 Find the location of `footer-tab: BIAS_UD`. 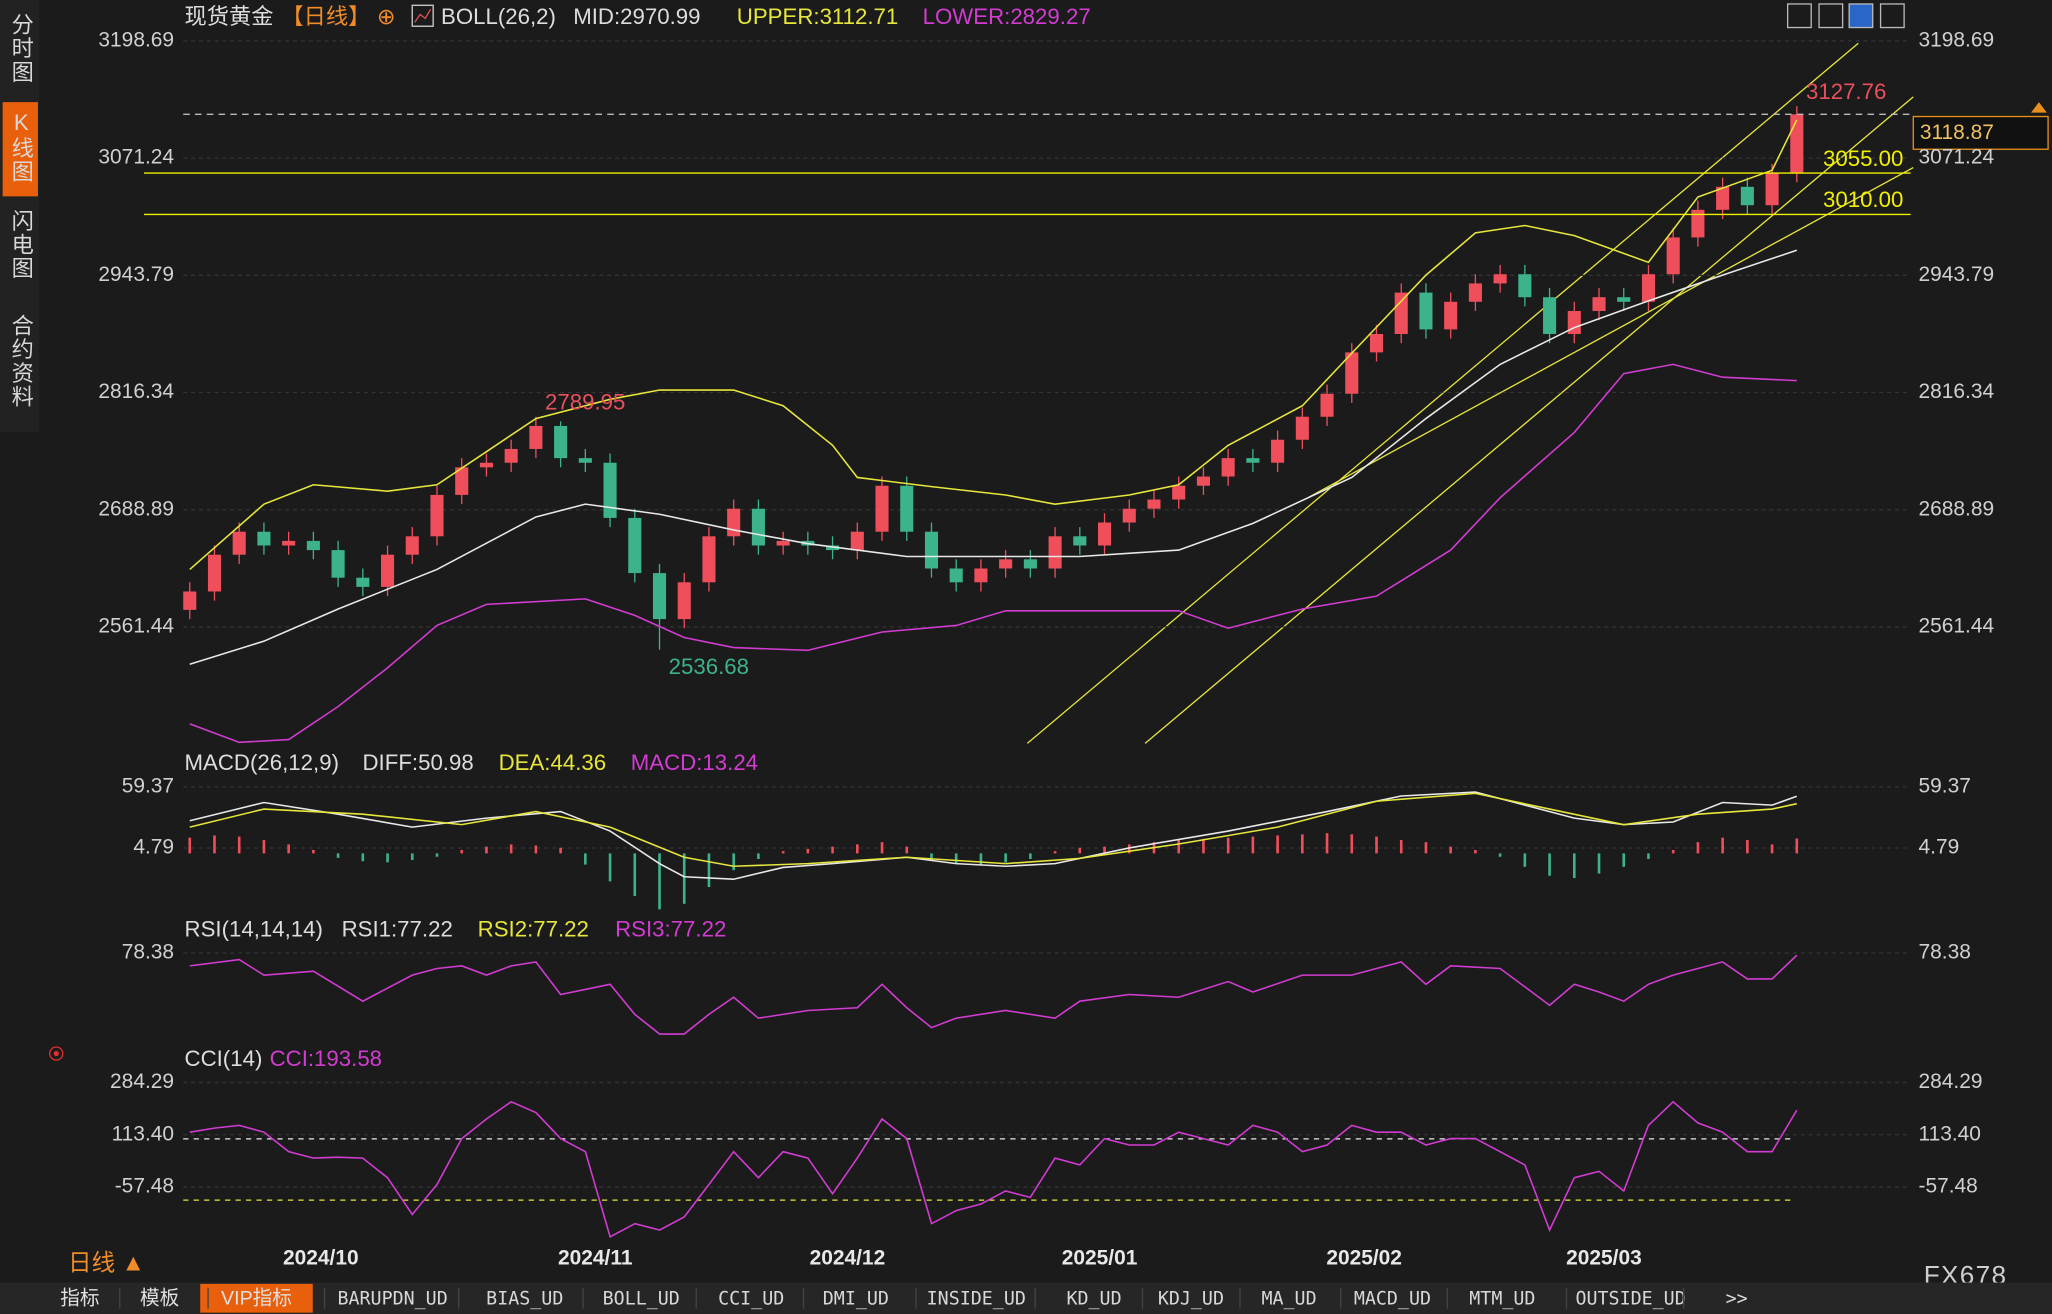

footer-tab: BIAS_UD is located at coordinates (524, 1299).